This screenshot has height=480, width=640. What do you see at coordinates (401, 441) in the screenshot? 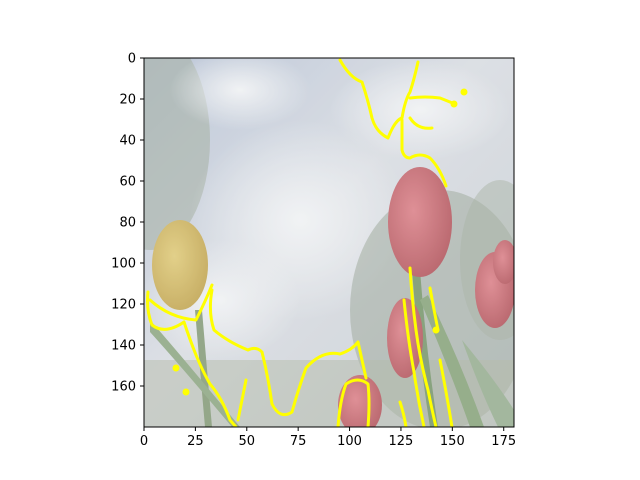
I see `x-tick-label: 125` at bounding box center [401, 441].